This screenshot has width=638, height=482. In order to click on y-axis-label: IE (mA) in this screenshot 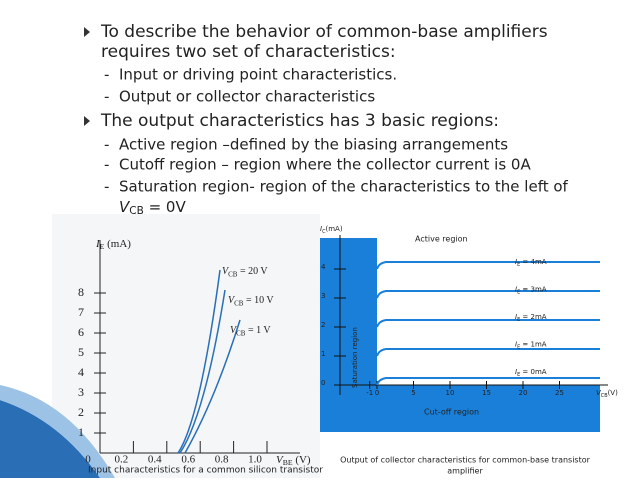, I will do `click(113, 244)`.